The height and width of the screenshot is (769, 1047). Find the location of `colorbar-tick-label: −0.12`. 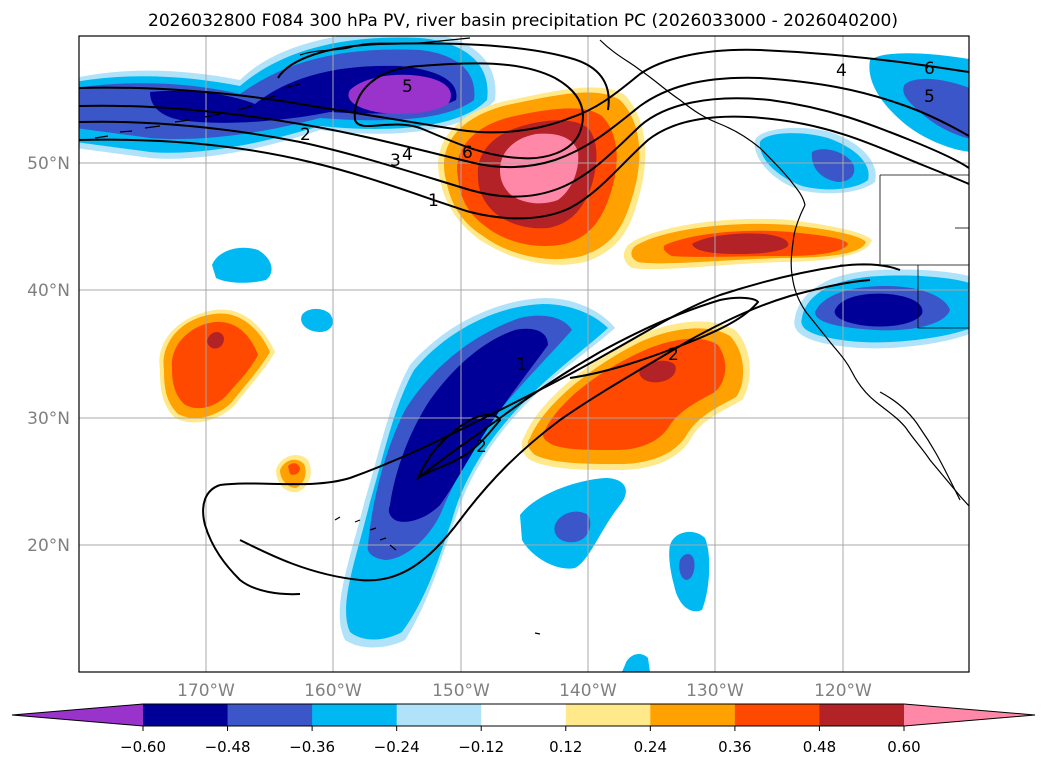

colorbar-tick-label: −0.12 is located at coordinates (481, 747).